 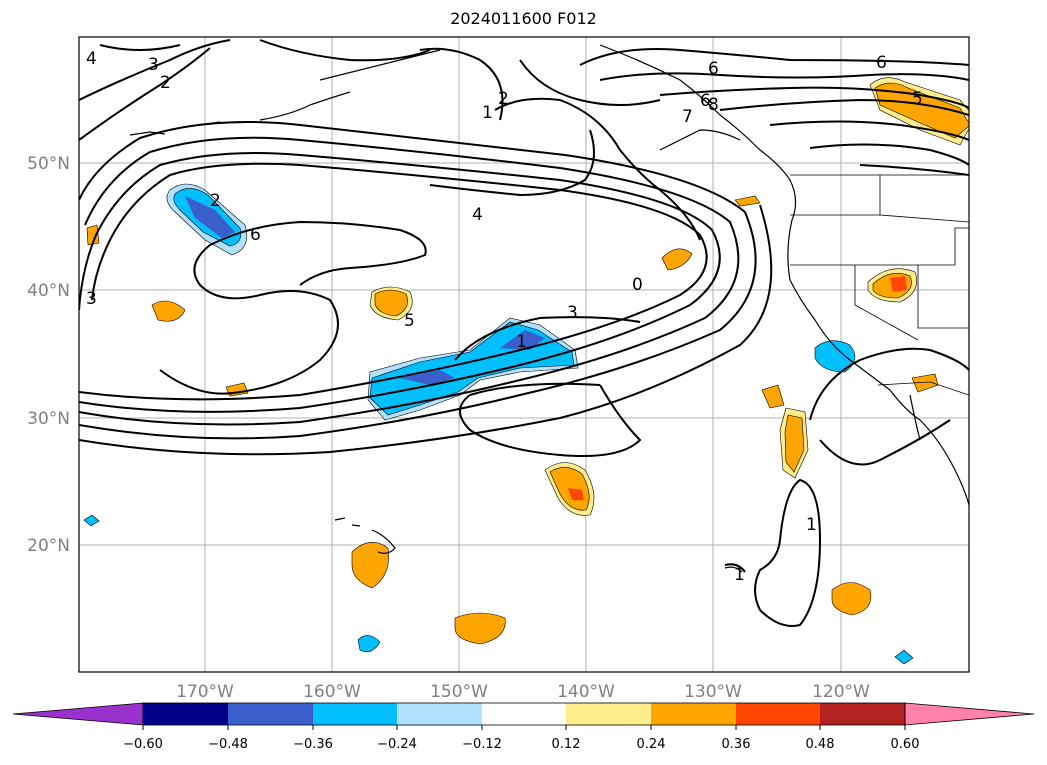 What do you see at coordinates (48, 291) in the screenshot?
I see `lat-label-40n: 40°N` at bounding box center [48, 291].